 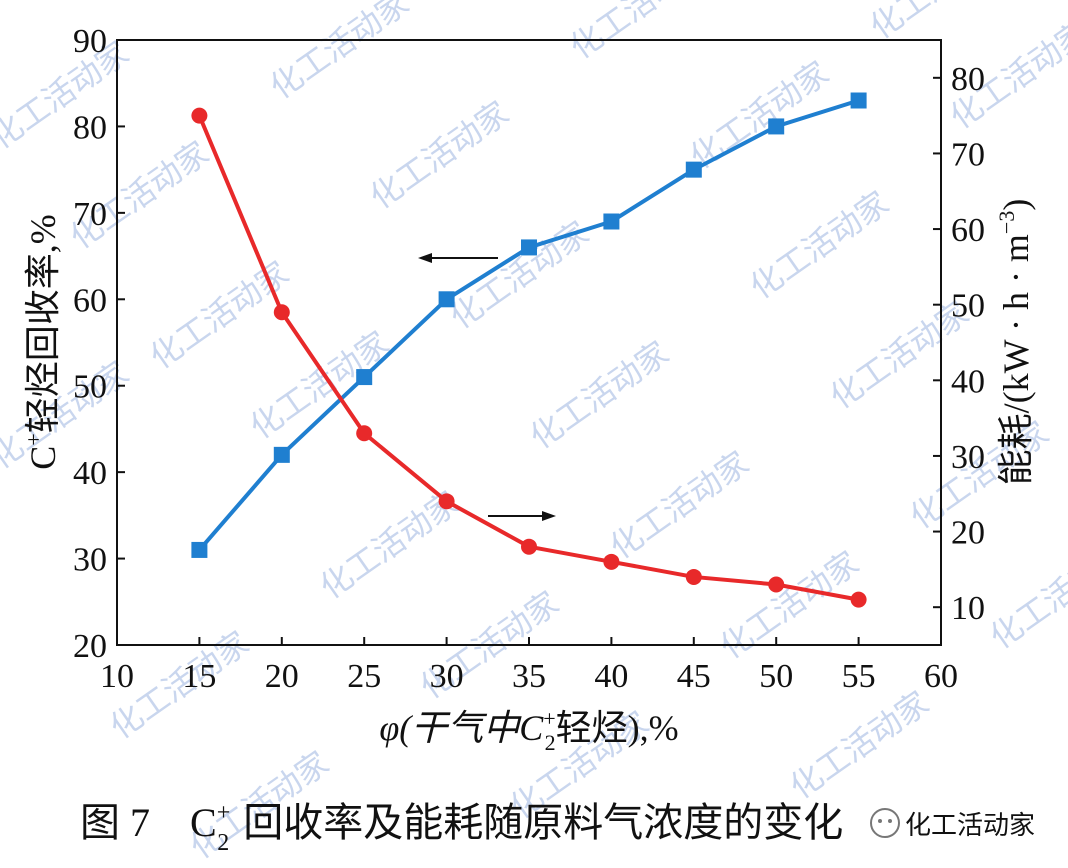 What do you see at coordinates (941, 676) in the screenshot?
I see `x-tick-label: 60` at bounding box center [941, 676].